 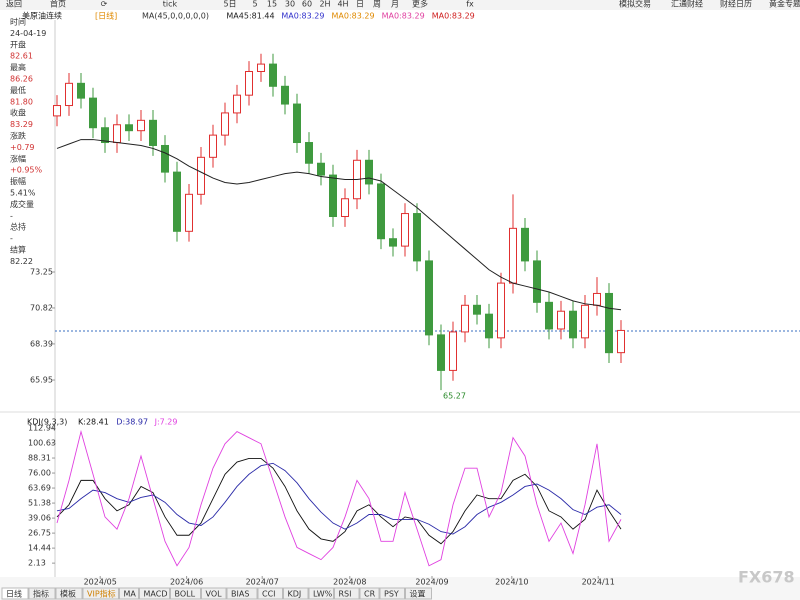 I want to click on chart-title: 美原油连续, so click(x=42, y=16).